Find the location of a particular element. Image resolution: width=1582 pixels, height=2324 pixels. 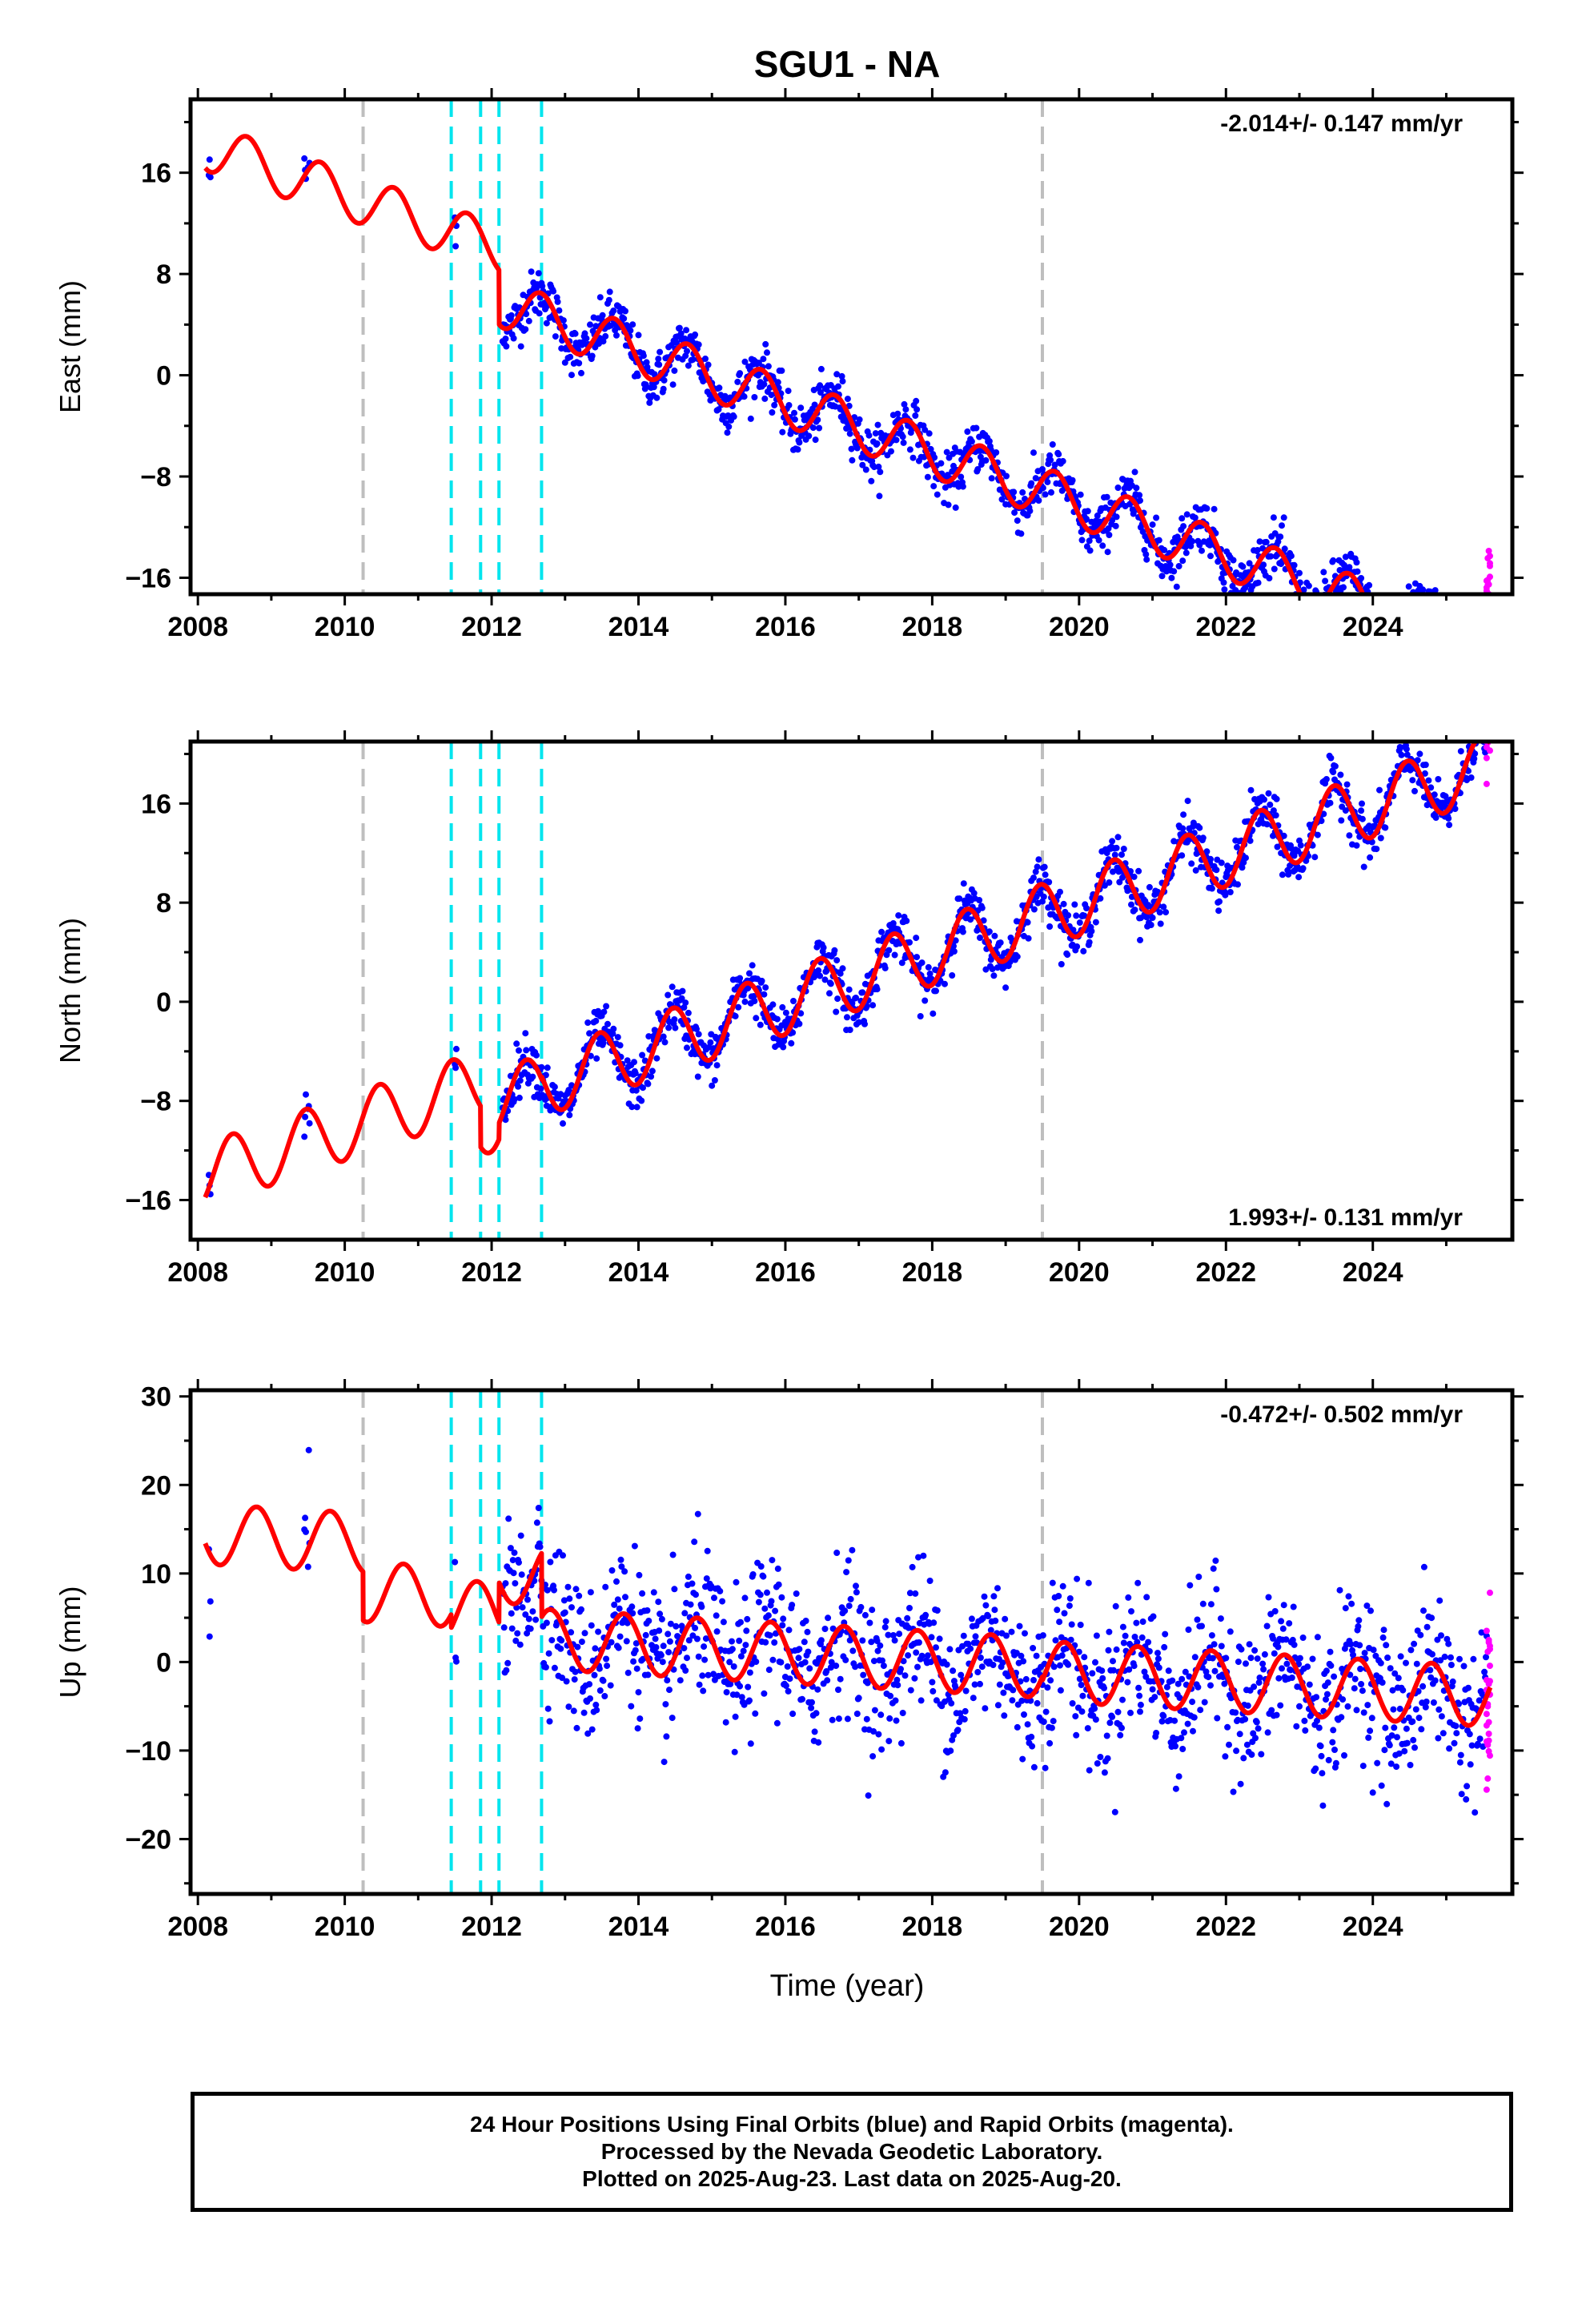

x-tick-label-east-2014: 2014 is located at coordinates (638, 627).